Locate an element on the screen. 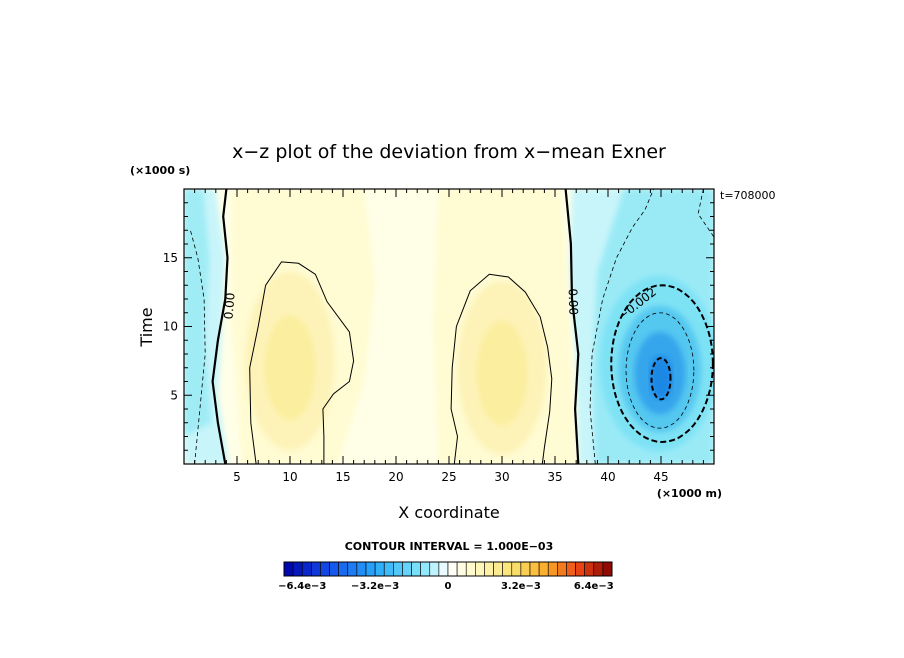 This screenshot has width=904, height=658. x-tick-label: 25 is located at coordinates (448, 477).